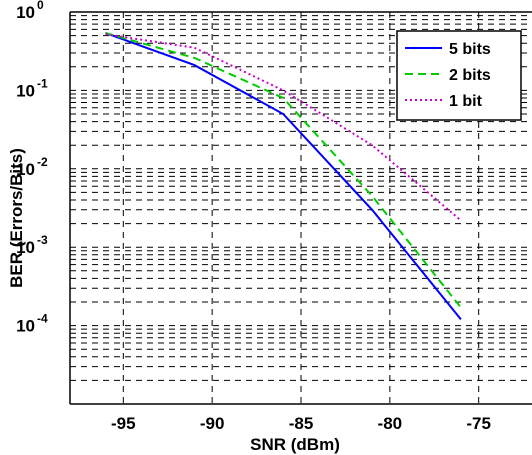  I want to click on x-tick-label-4: -75, so click(478, 423).